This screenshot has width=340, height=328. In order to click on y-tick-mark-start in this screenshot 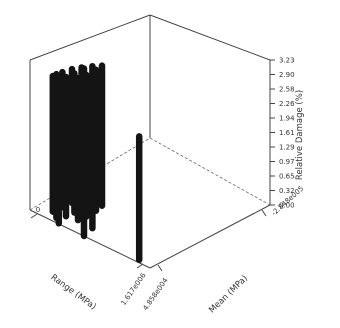, I will do `click(160, 268)`.